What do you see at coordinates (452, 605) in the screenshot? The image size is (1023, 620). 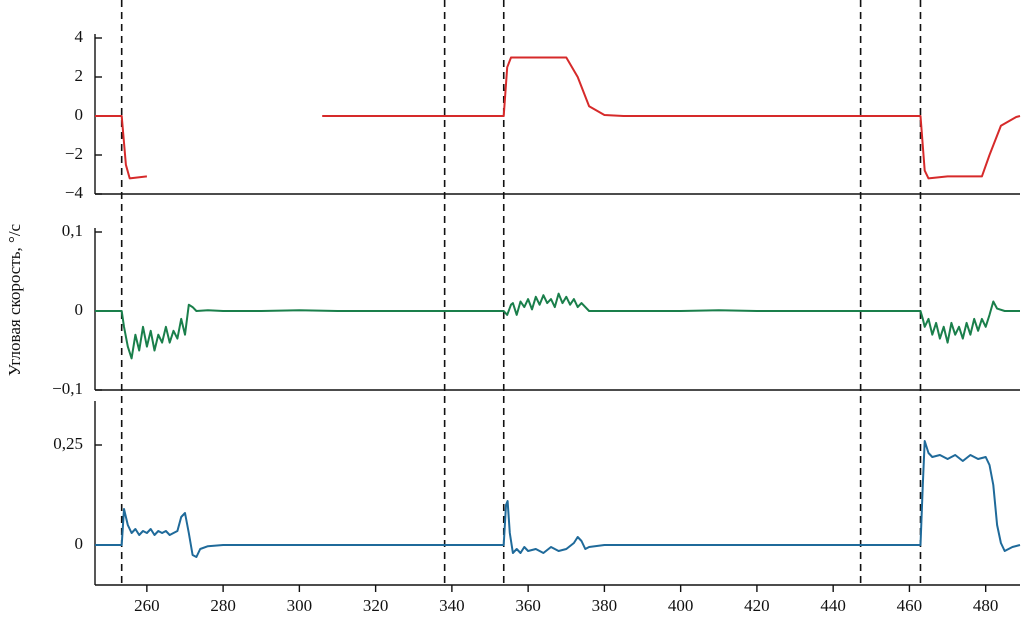 I see `x-tick-label: 340` at bounding box center [452, 605].